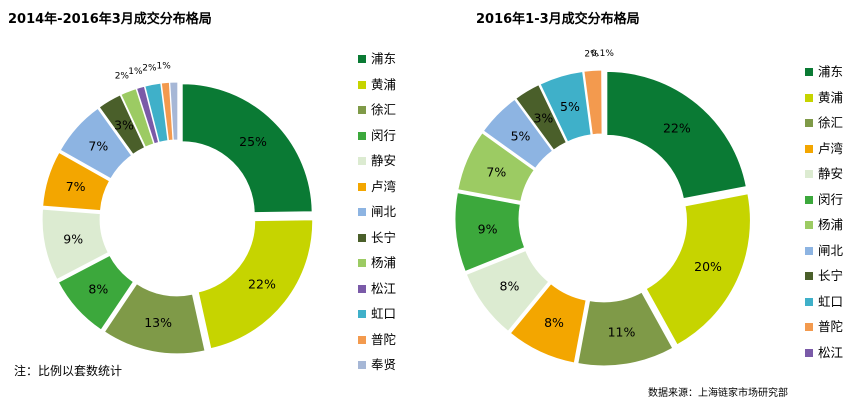 The width and height of the screenshot is (857, 402). What do you see at coordinates (831, 199) in the screenshot?
I see `right-legend-label-6: 闵行` at bounding box center [831, 199].